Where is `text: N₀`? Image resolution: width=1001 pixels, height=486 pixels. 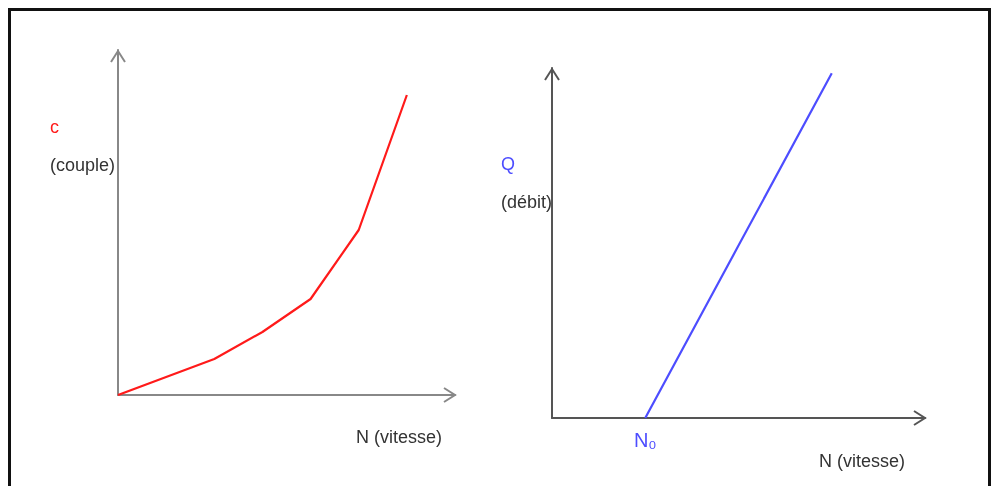
text: N₀ is located at coordinates (645, 440).